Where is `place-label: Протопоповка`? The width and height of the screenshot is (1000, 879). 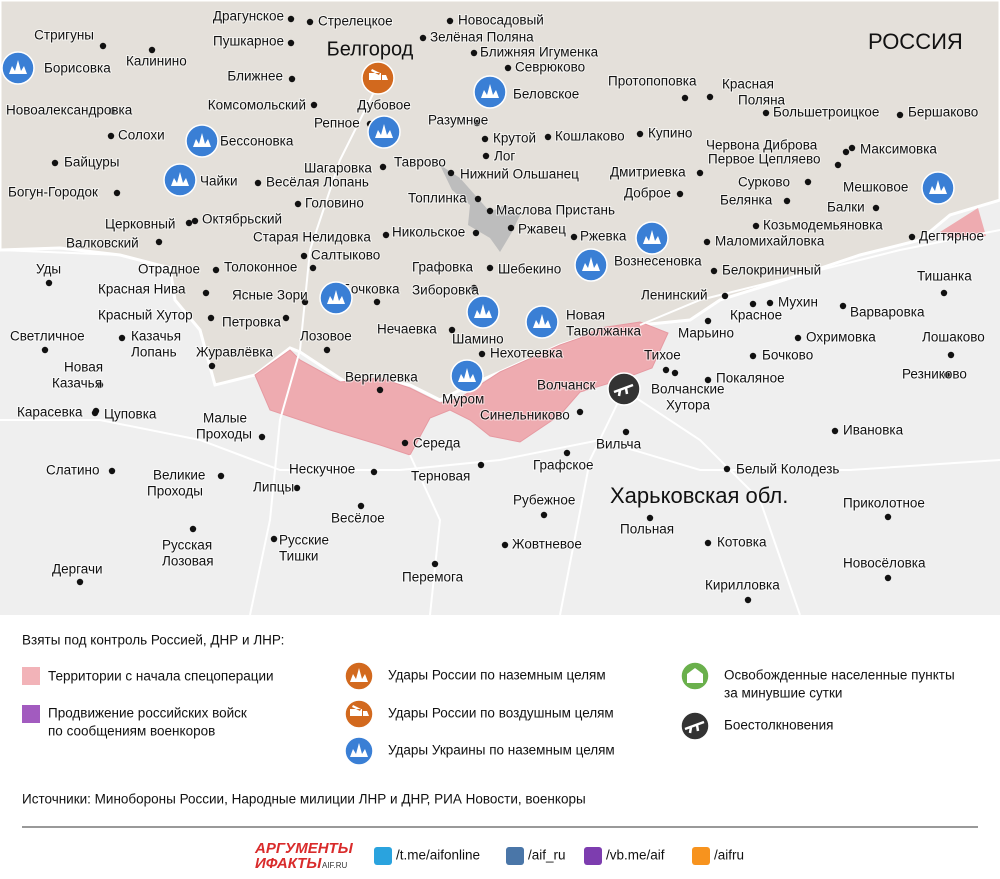 place-label: Протопоповка is located at coordinates (652, 81).